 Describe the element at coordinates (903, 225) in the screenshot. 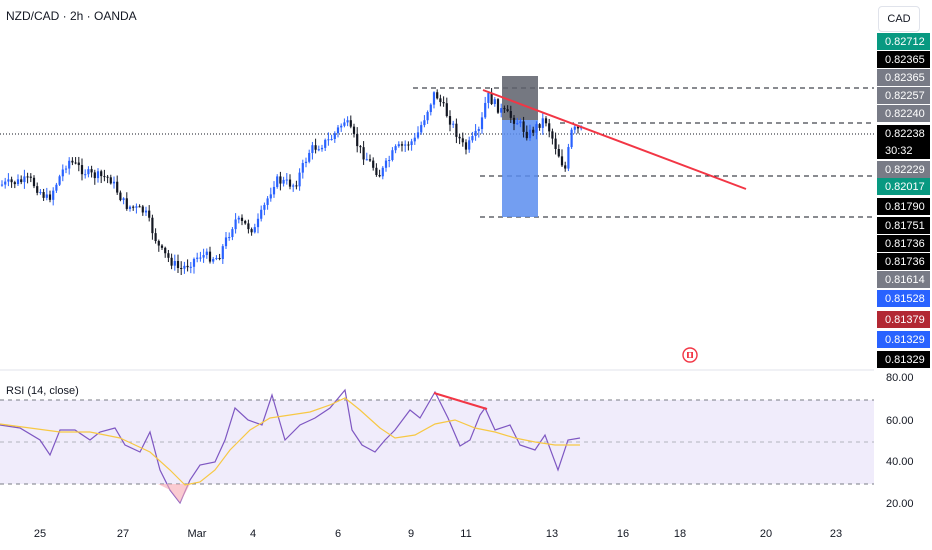

I see `price-tag: 0.81751` at that location.